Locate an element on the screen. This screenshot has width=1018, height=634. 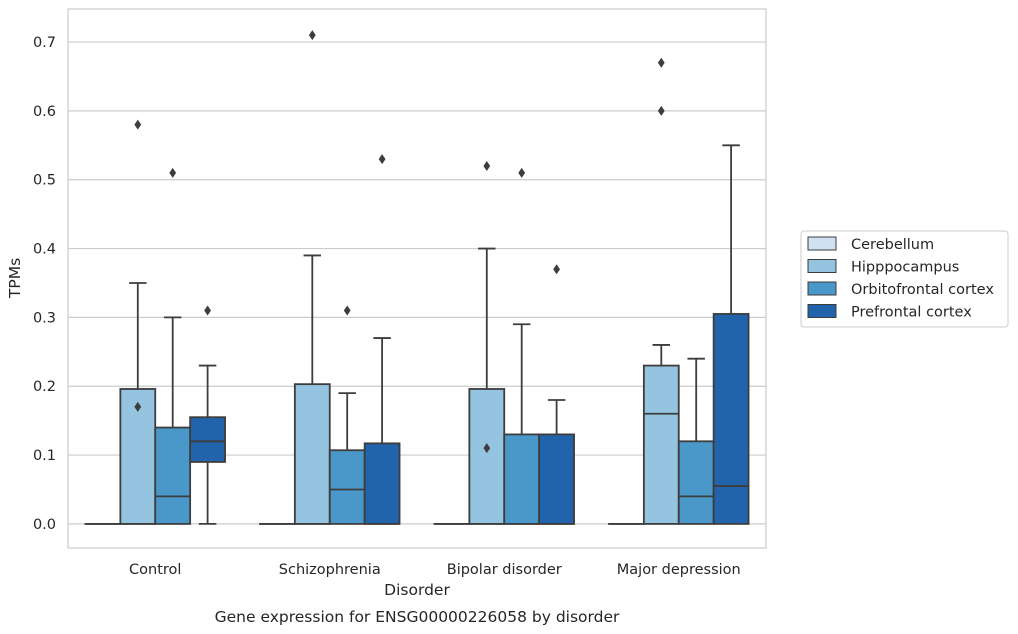
y-tick-label: 0.0 is located at coordinates (44, 525).